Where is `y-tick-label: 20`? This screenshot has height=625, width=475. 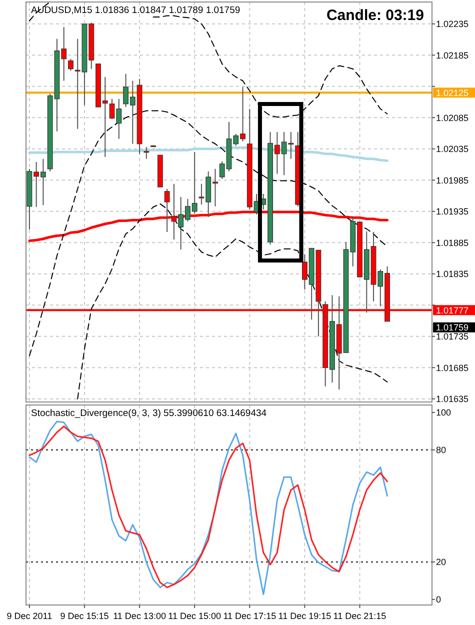
y-tick-label: 20 is located at coordinates (441, 562).